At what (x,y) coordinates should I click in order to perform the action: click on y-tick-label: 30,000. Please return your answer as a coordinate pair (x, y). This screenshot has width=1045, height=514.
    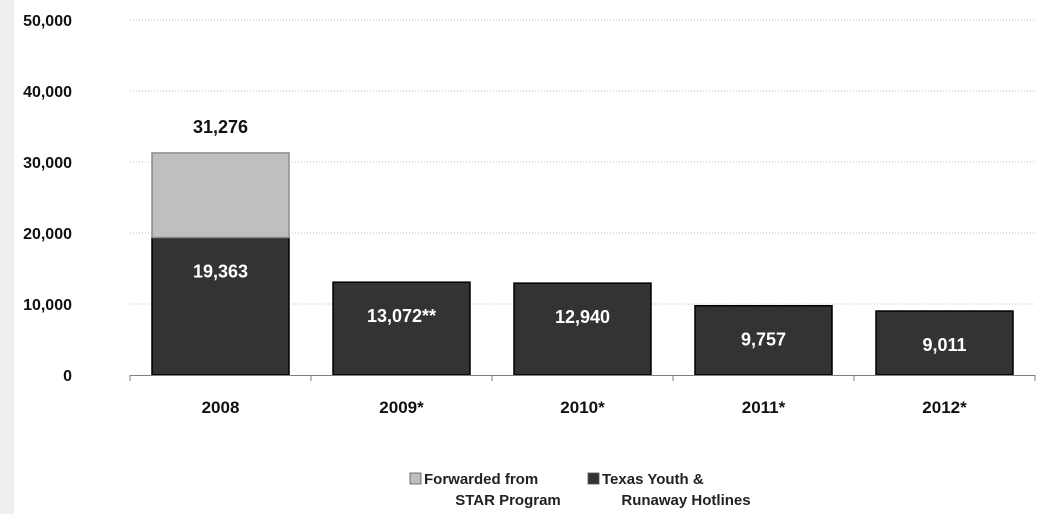
    Looking at the image, I should click on (47, 163).